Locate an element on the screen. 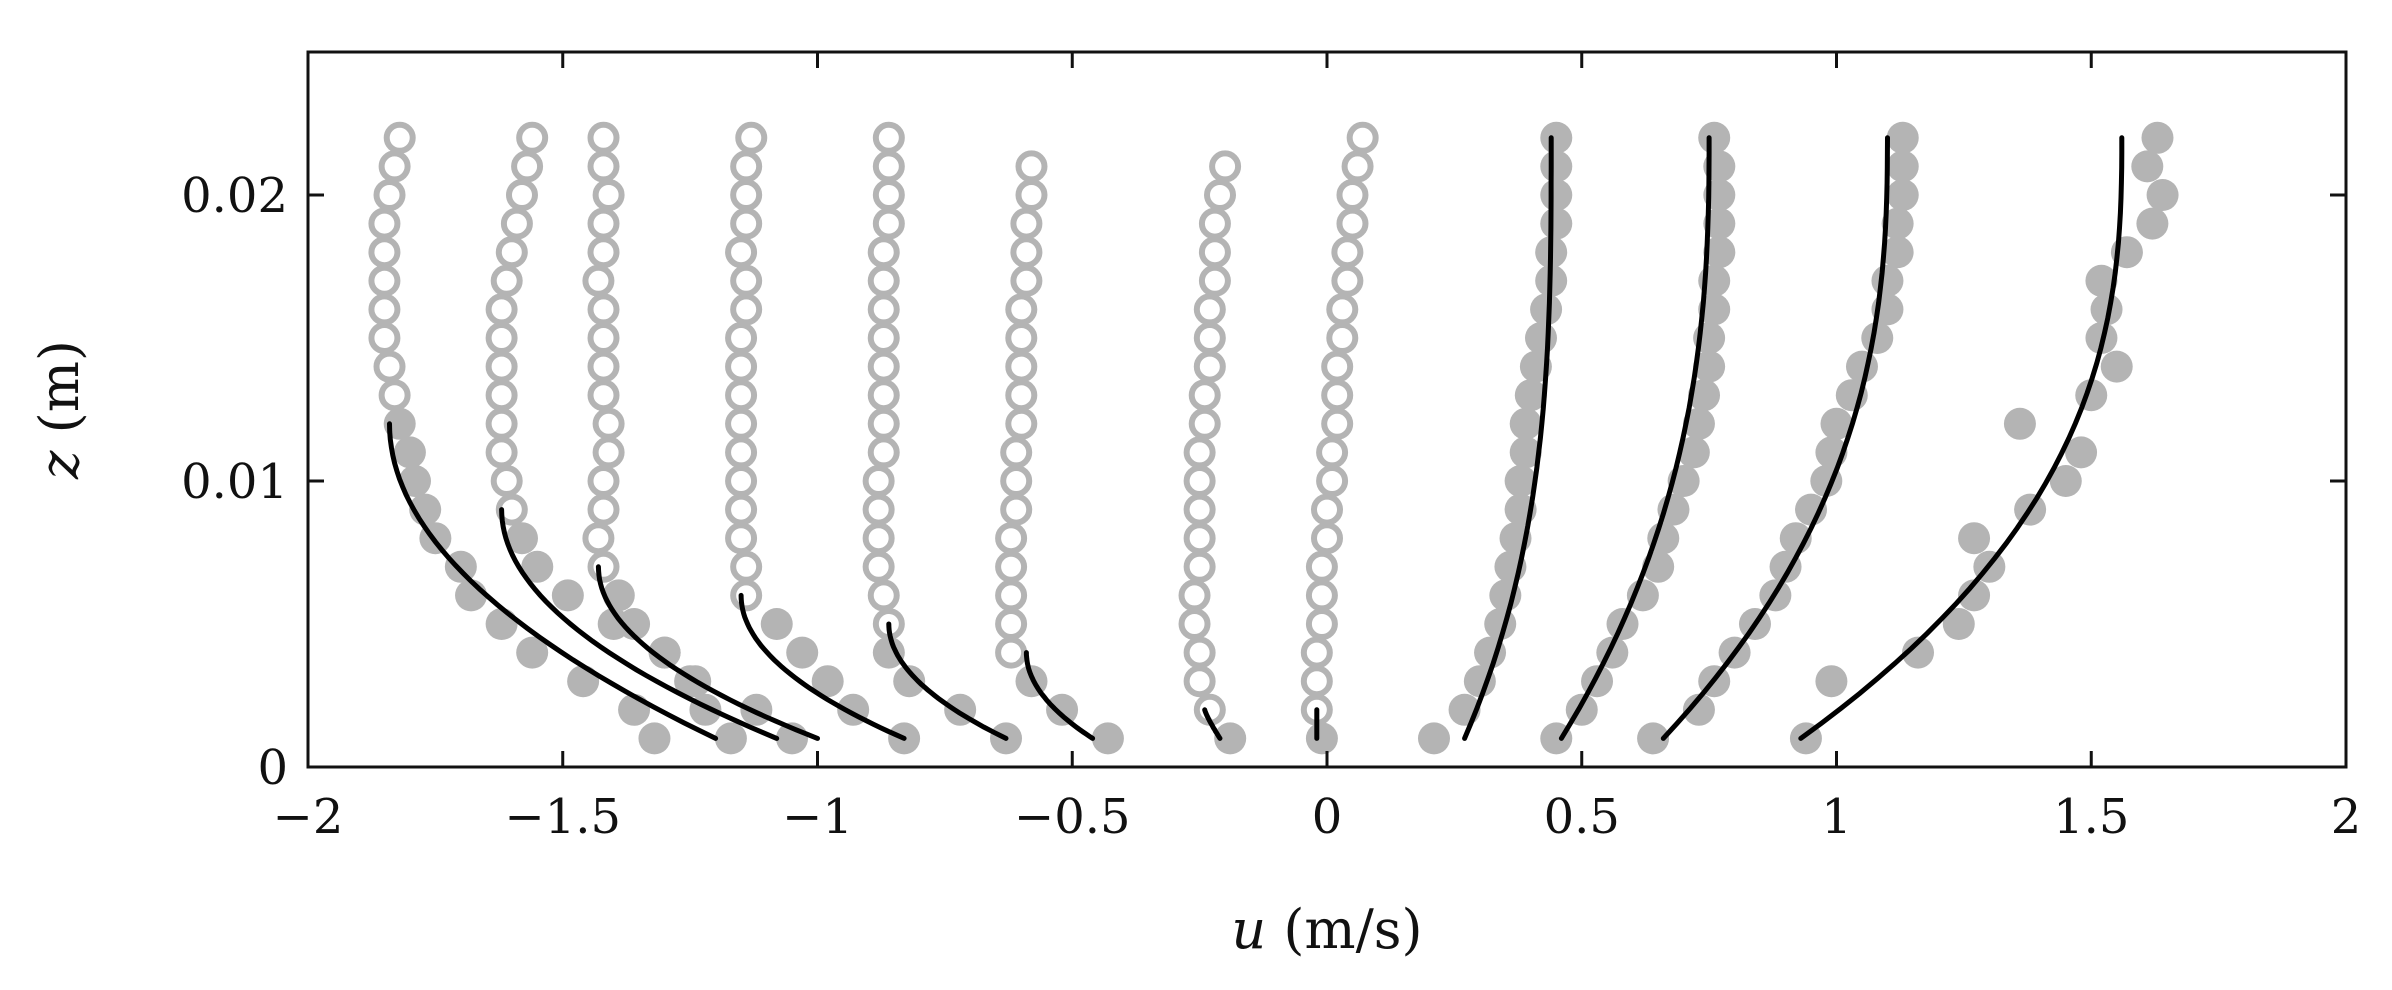 The height and width of the screenshot is (990, 2392). y-tick-labels: 0 0.01 0.02 is located at coordinates (234, 482).